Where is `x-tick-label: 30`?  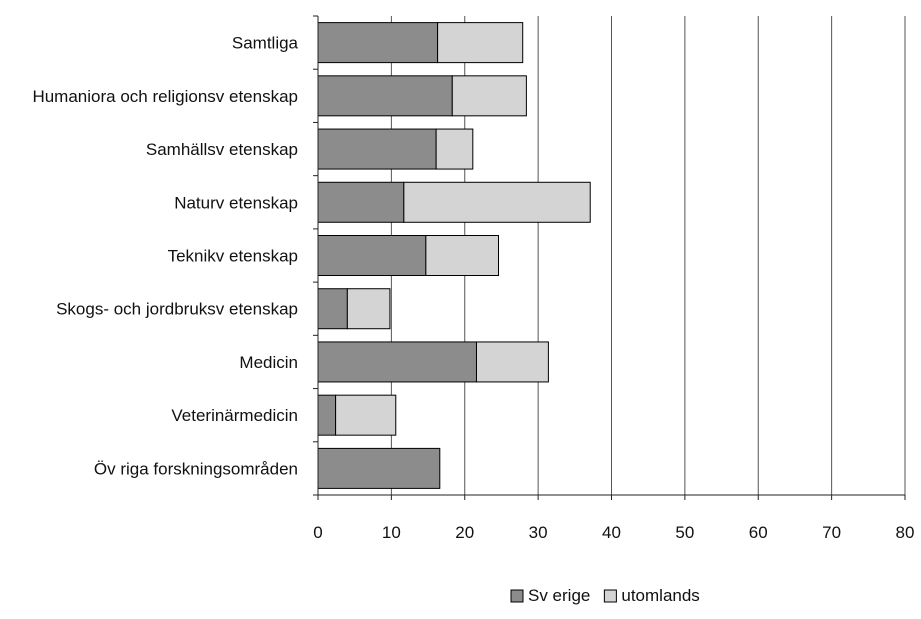 x-tick-label: 30 is located at coordinates (538, 532).